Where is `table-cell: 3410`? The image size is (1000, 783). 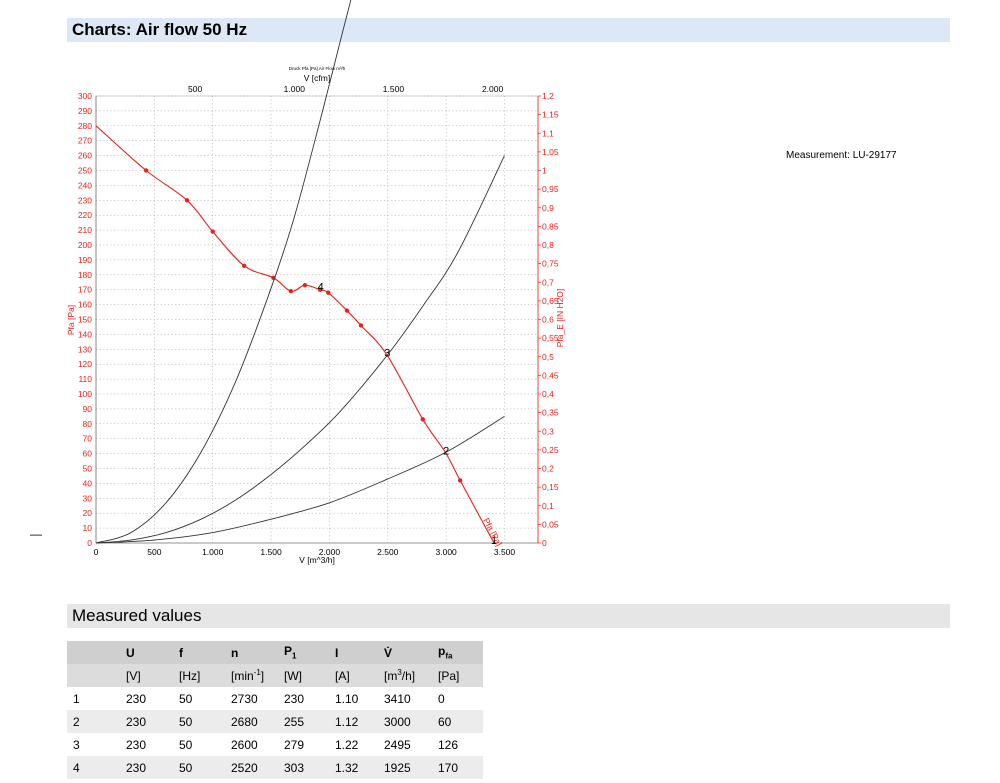
table-cell: 3410 is located at coordinates (405, 698).